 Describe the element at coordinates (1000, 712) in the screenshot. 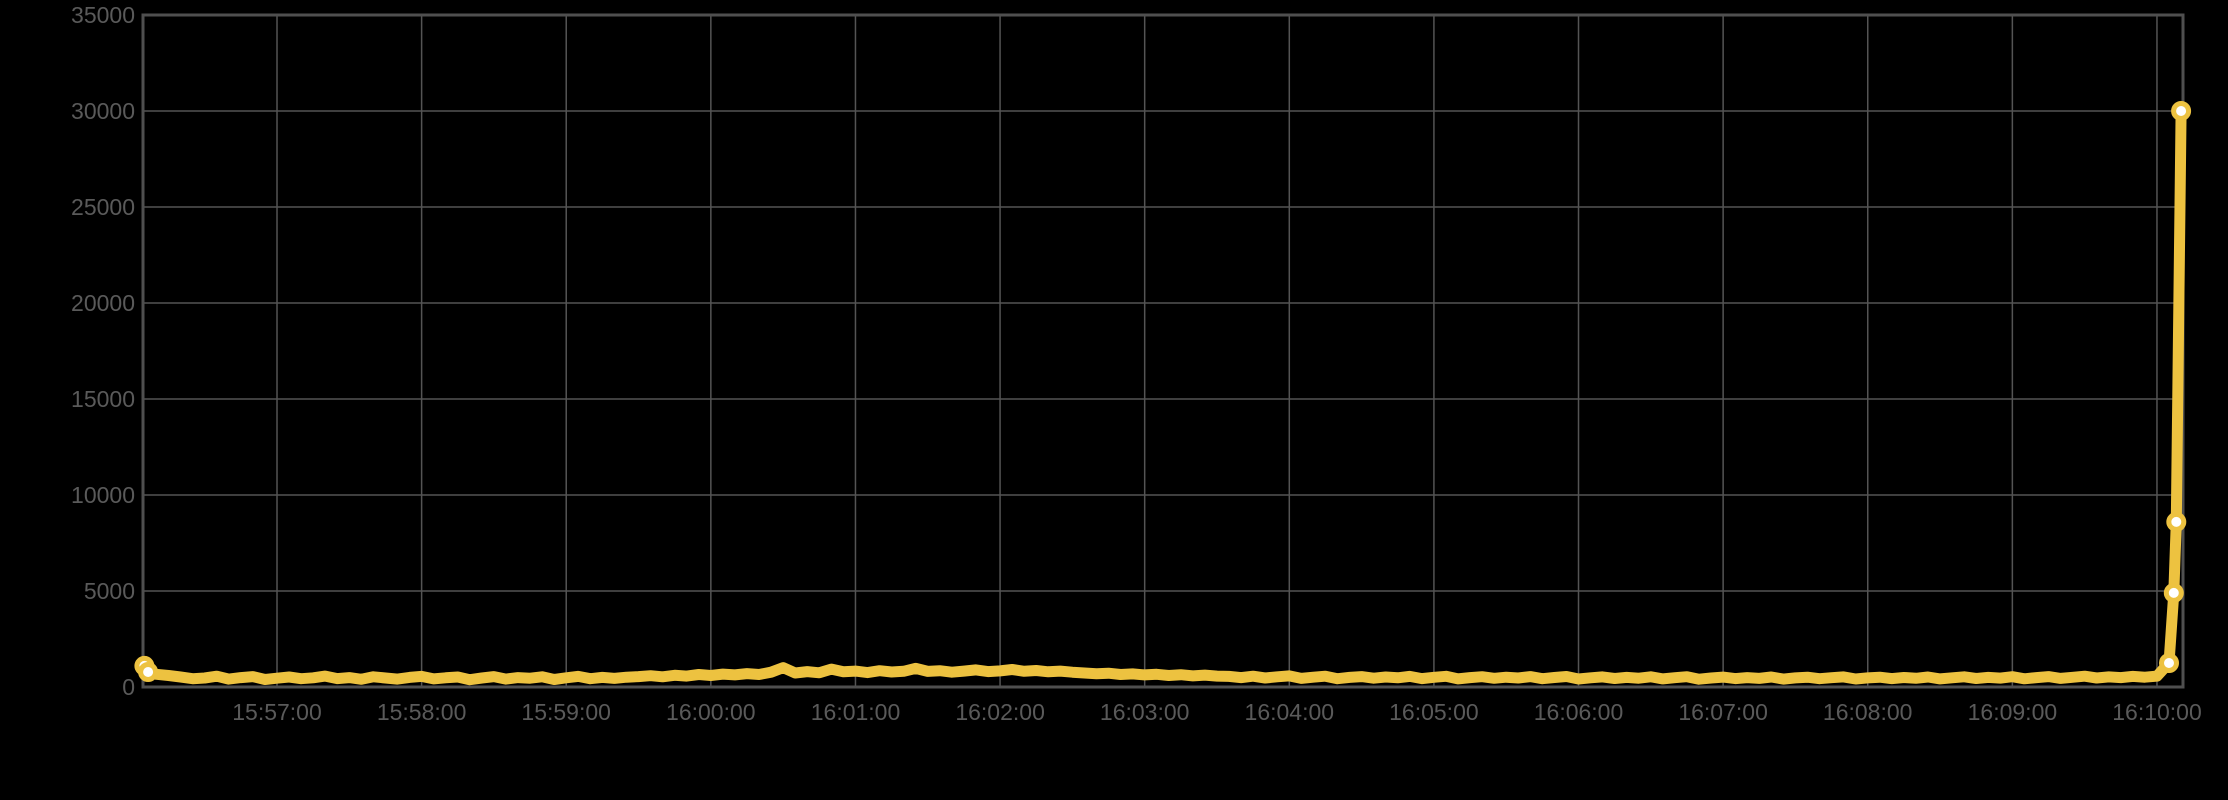

I see `x-tick-label: 16:02:00` at that location.